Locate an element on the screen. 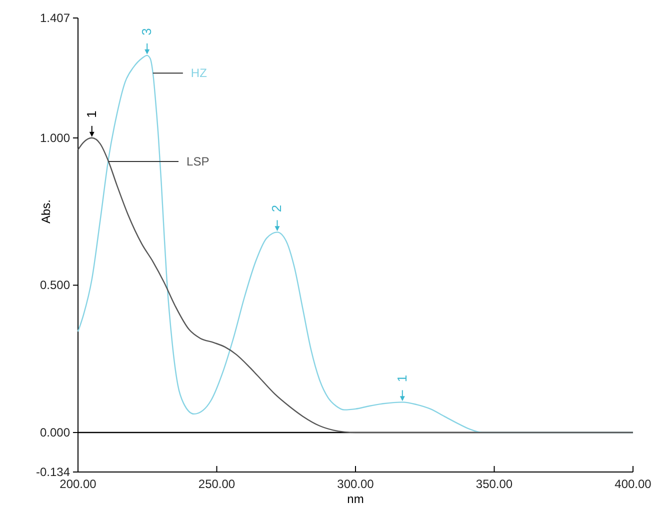 This screenshot has width=652, height=508. x-tick-label: 200.00 is located at coordinates (78, 484).